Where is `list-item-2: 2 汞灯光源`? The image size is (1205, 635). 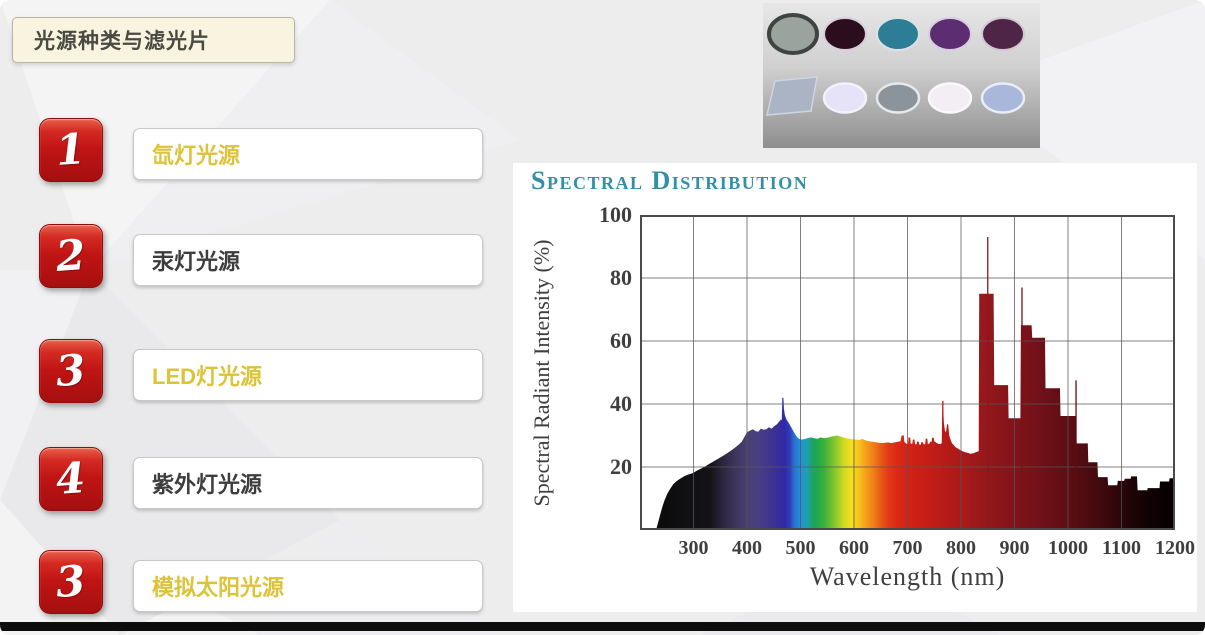
list-item-2: 2 汞灯光源 is located at coordinates (264, 257).